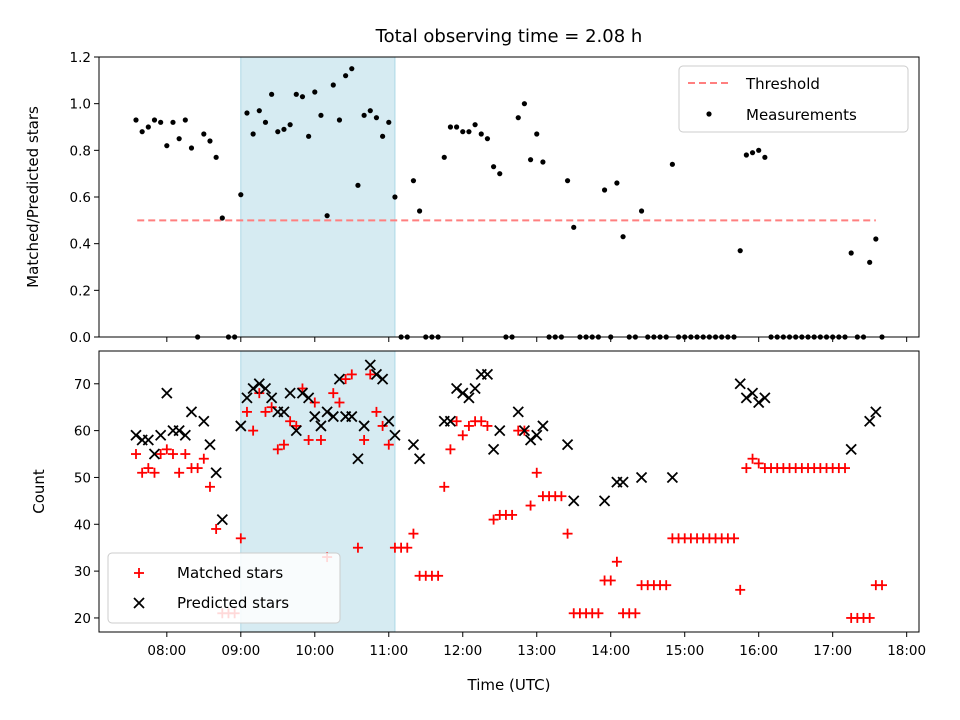 The image size is (960, 720). I want to click on legend-box, so click(793, 99).